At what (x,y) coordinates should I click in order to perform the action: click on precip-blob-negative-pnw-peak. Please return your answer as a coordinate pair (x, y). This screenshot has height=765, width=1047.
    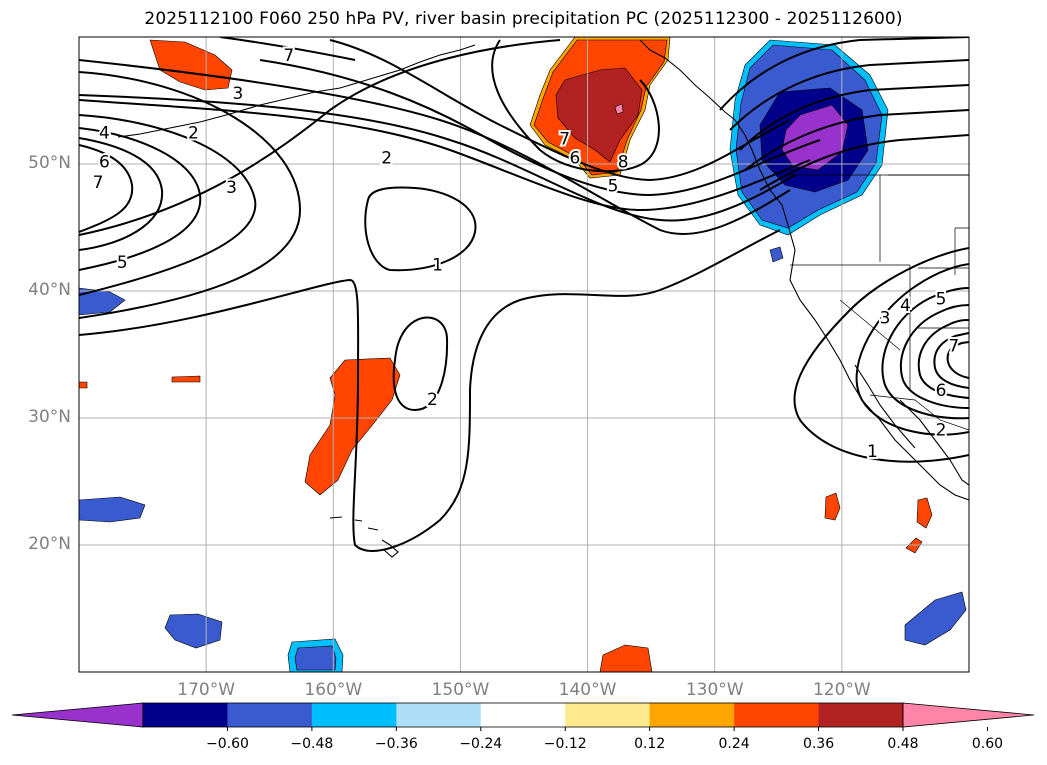
    Looking at the image, I should click on (815, 137).